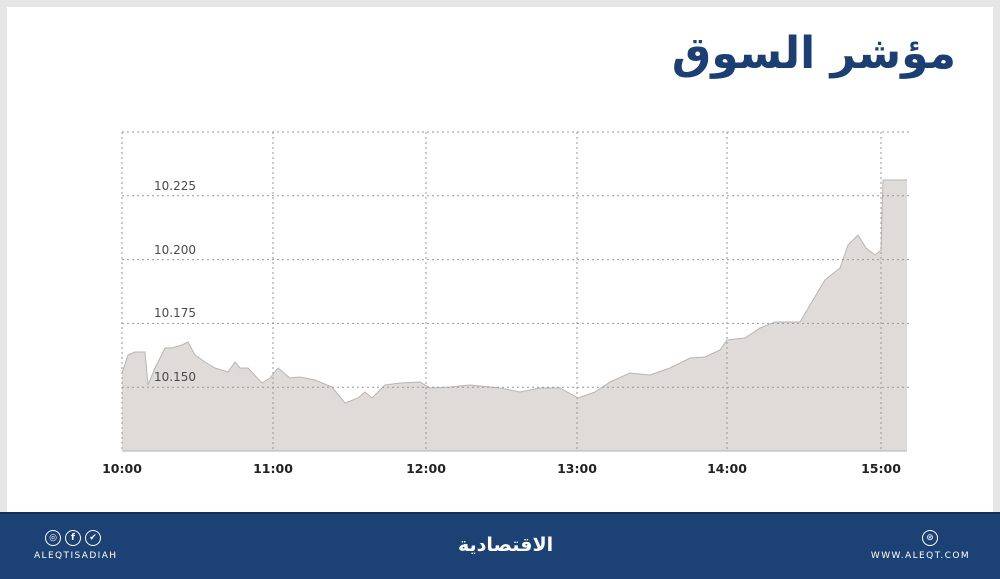  What do you see at coordinates (881, 468) in the screenshot?
I see `x-tick-label: 15:00` at bounding box center [881, 468].